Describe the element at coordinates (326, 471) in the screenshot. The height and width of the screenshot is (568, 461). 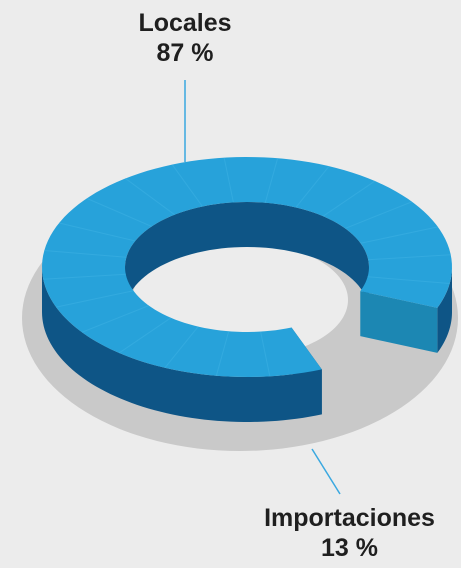
I see `leader-line-importaciones` at that location.